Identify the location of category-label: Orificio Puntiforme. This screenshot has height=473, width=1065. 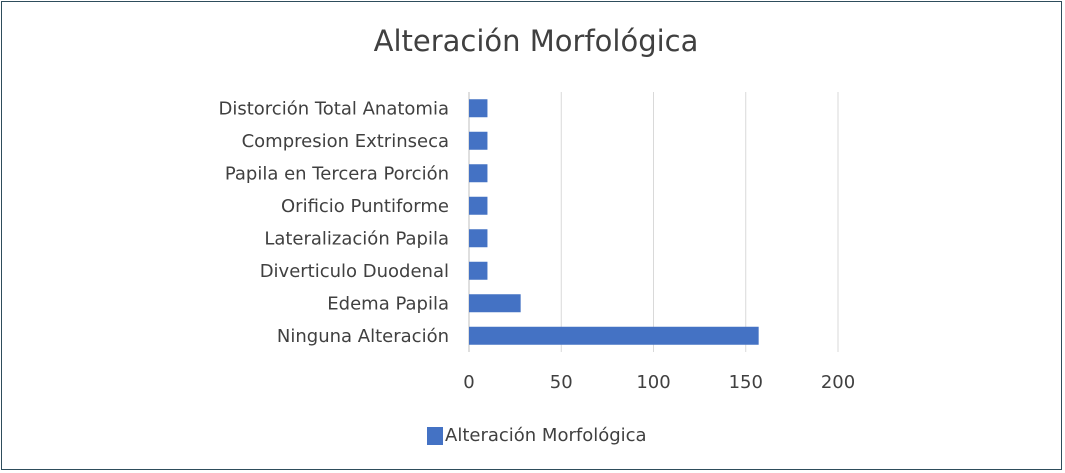
(365, 206).